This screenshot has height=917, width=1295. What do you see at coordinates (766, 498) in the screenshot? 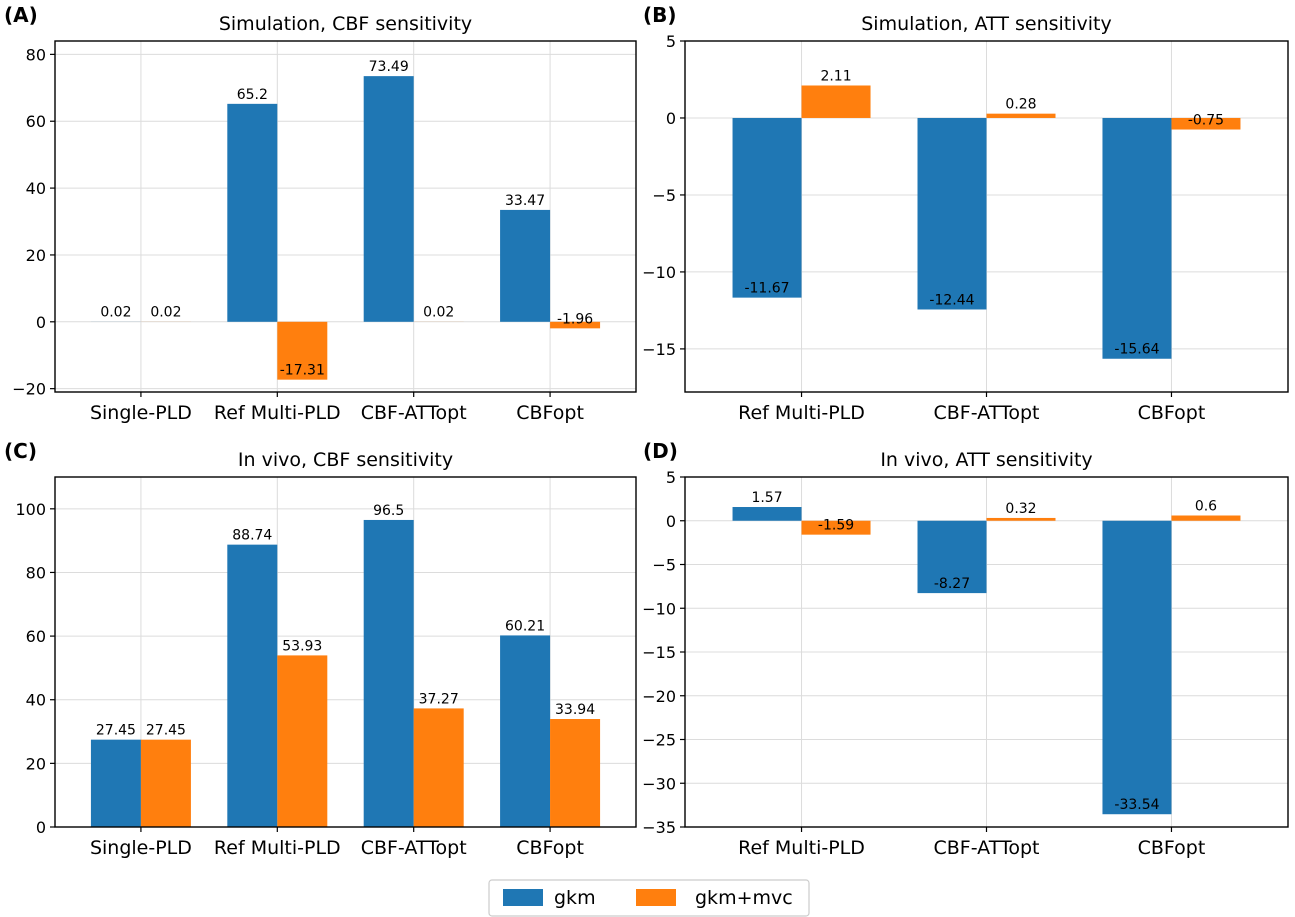
I see `data-label-gkm-ref-multi-pld: 1.57` at bounding box center [766, 498].